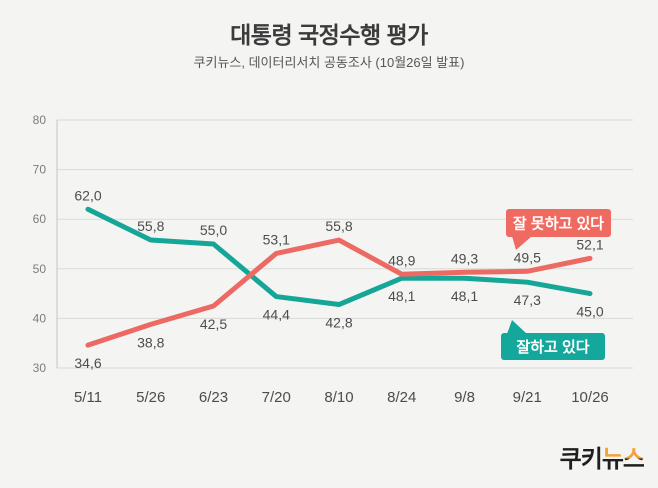 The height and width of the screenshot is (488, 658). What do you see at coordinates (329, 62) in the screenshot?
I see `chart-subtitle: 쿠키뉴스, 데이터리서치 공동조사 (10월26일 발표)` at bounding box center [329, 62].